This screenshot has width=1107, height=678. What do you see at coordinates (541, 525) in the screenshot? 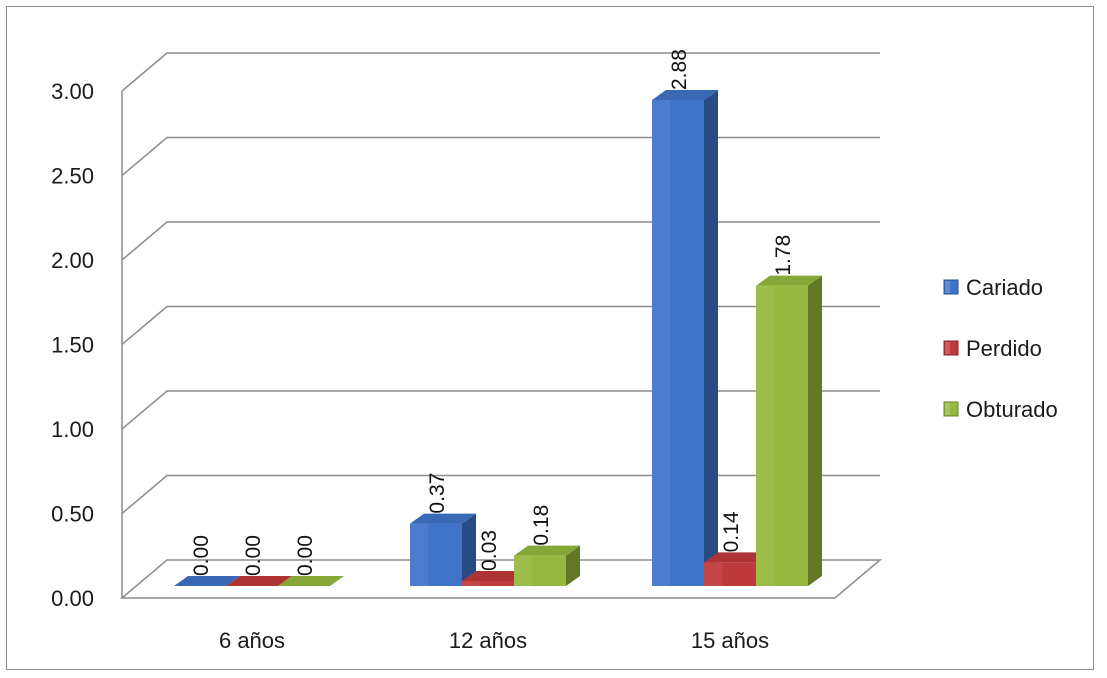
I see `data-label: 0.18` at bounding box center [541, 525].